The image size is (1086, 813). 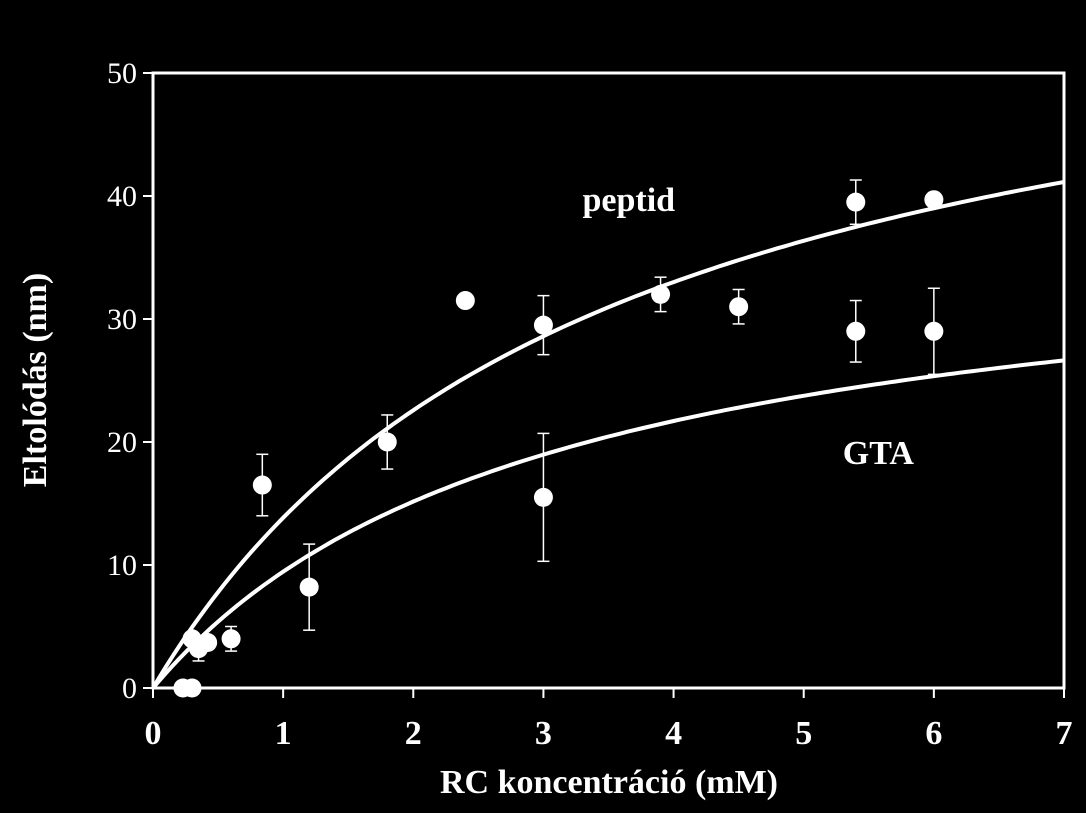 I want to click on series-label-peptid: peptid, so click(x=628, y=200).